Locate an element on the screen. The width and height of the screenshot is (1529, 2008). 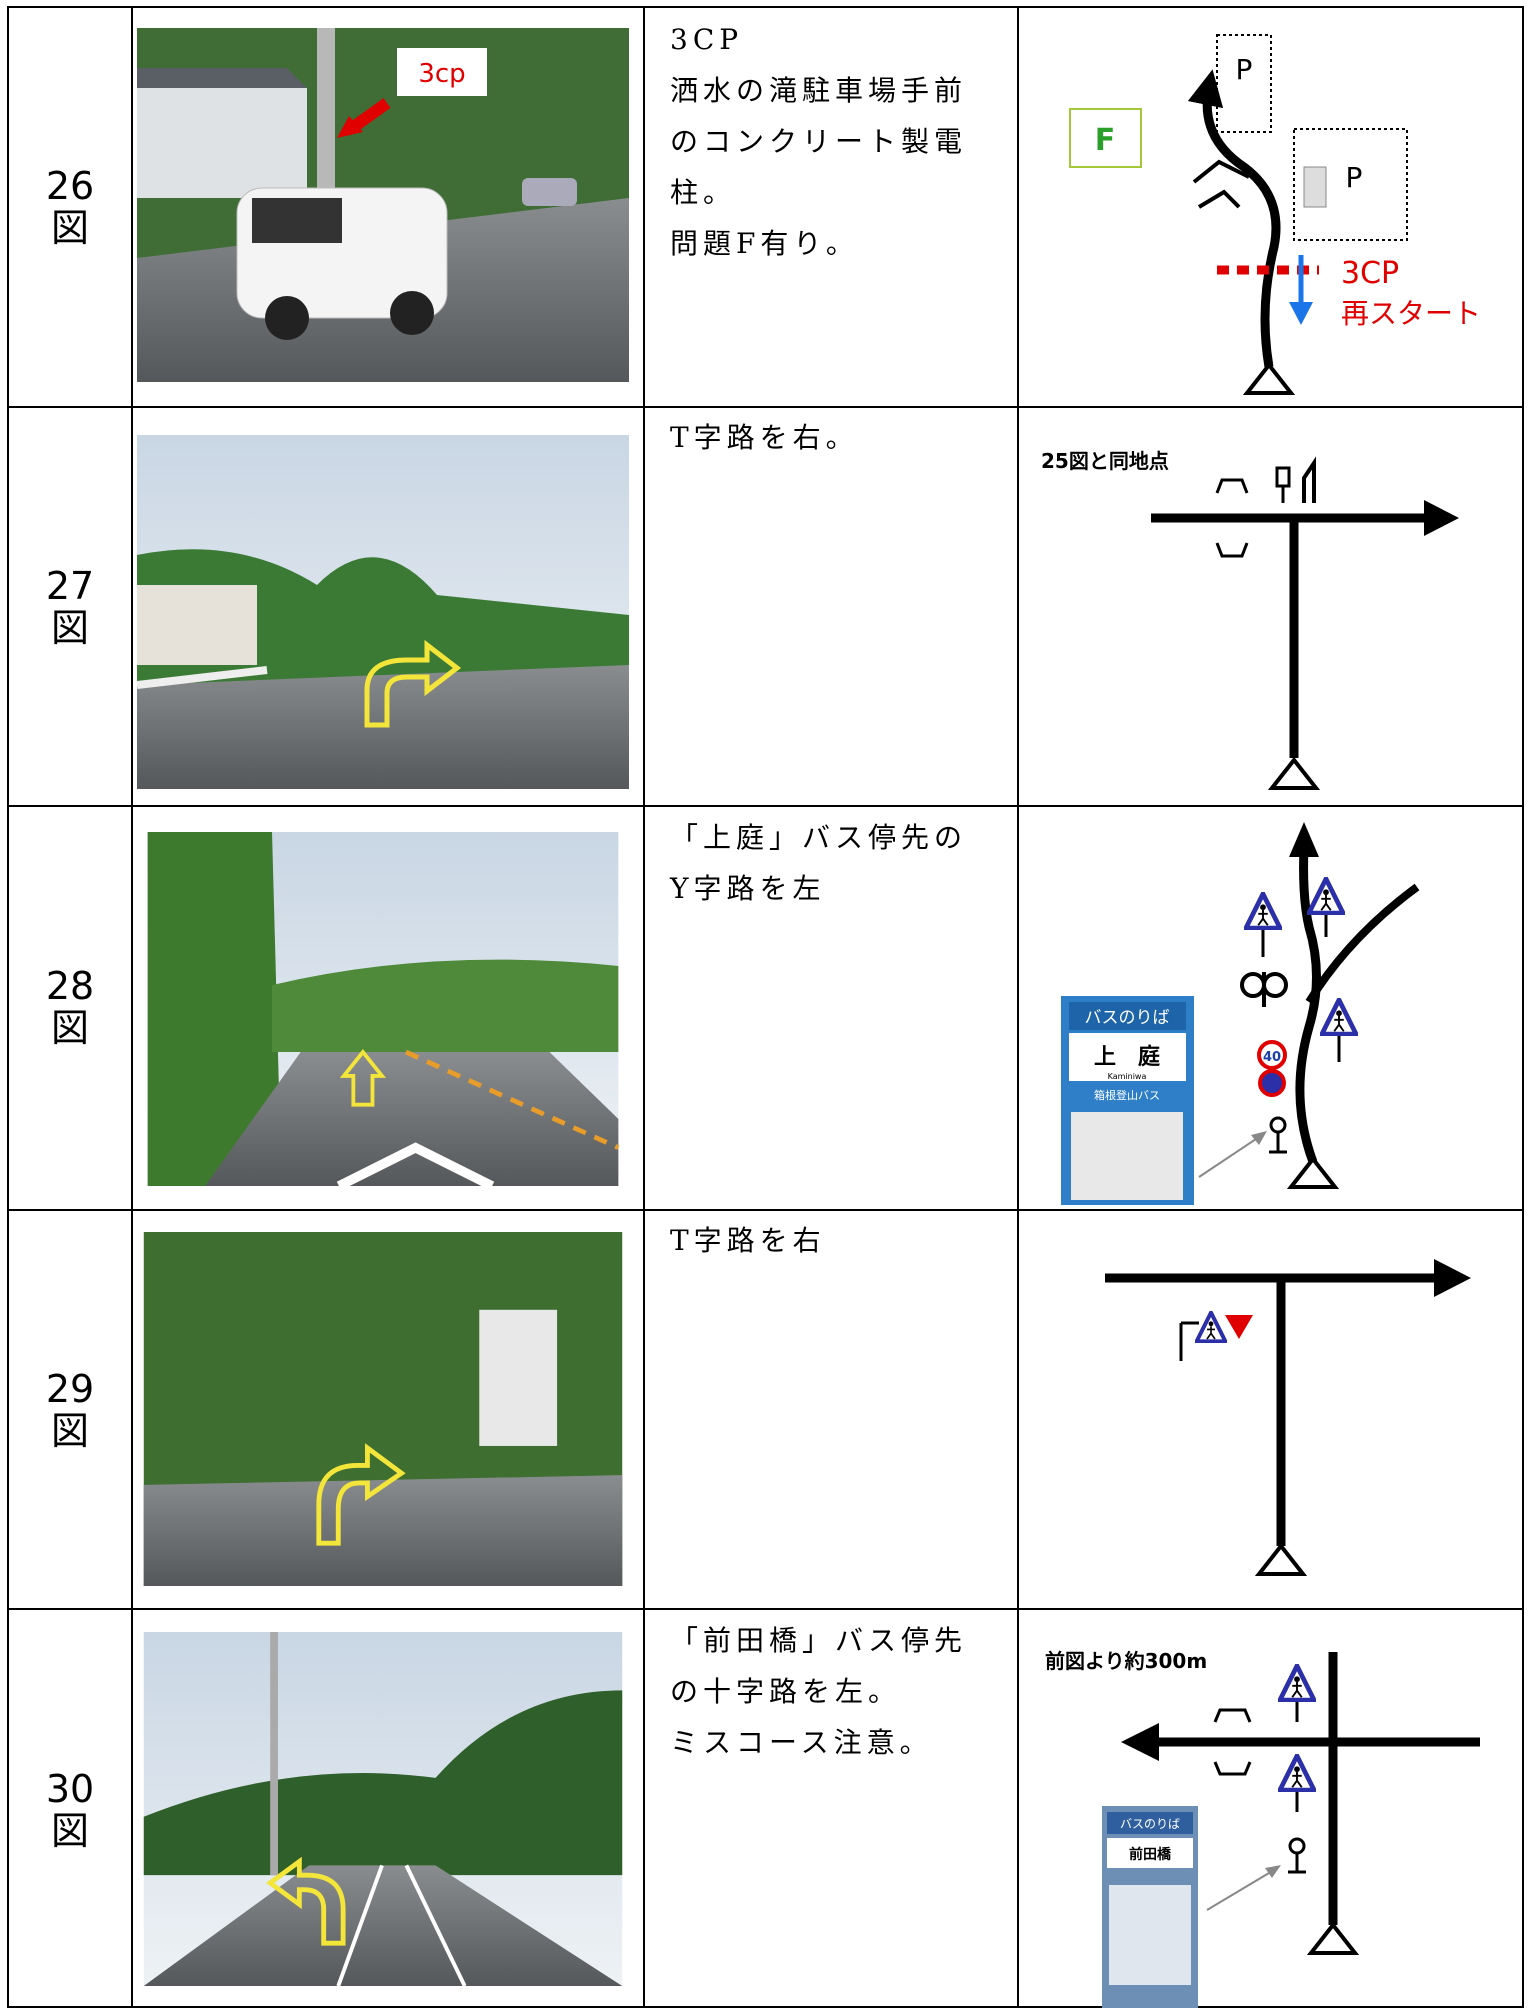
description: T字路を右。 is located at coordinates (840, 437).